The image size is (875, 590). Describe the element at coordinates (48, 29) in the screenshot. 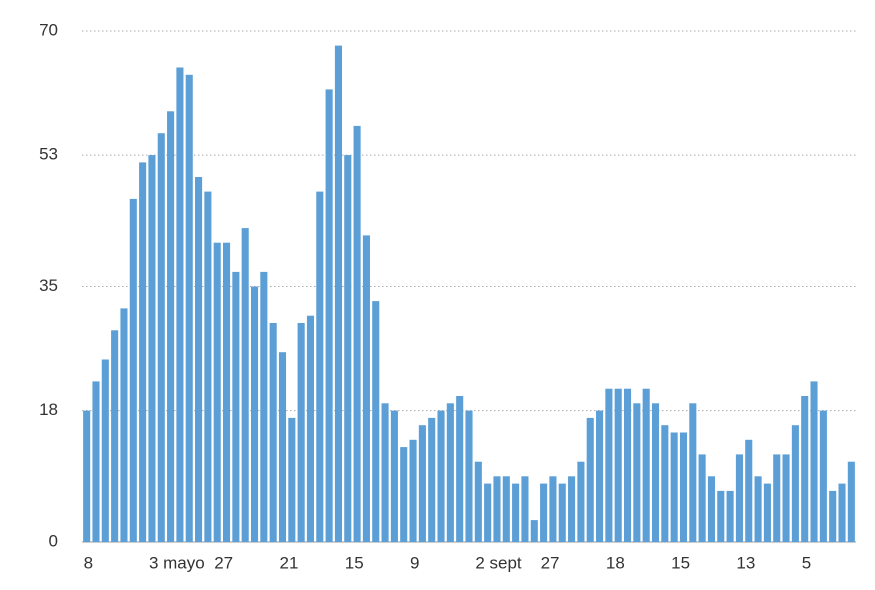

I see `y-tick-label: 70` at that location.